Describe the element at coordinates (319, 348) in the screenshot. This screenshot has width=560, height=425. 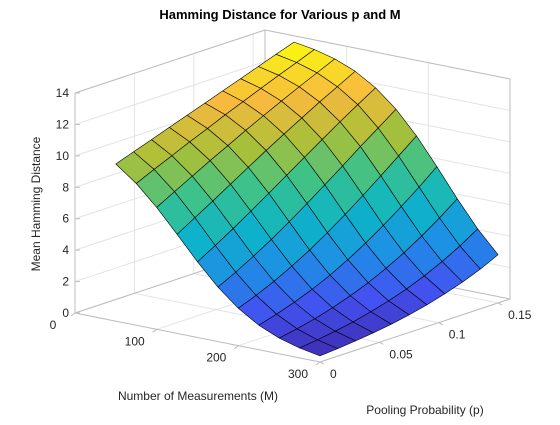
I see `surface-patch` at that location.